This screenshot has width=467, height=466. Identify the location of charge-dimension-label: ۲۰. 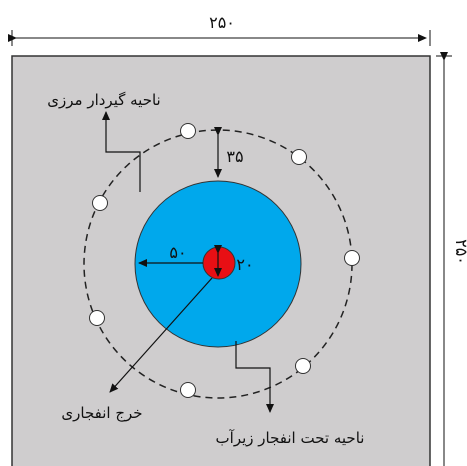
(244, 264).